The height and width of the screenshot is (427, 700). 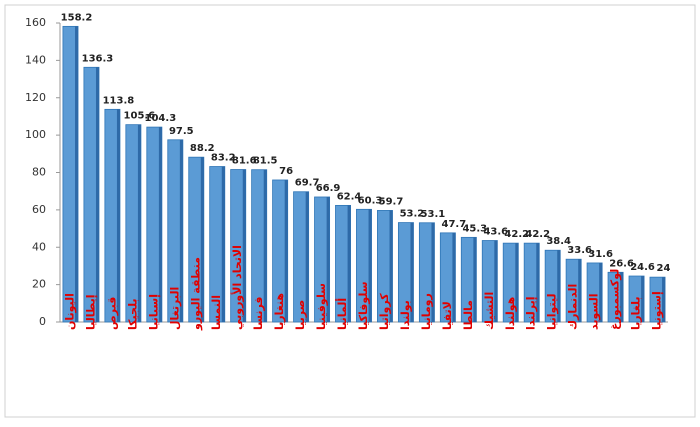 I want to click on value-label: 113.8, so click(x=119, y=100).